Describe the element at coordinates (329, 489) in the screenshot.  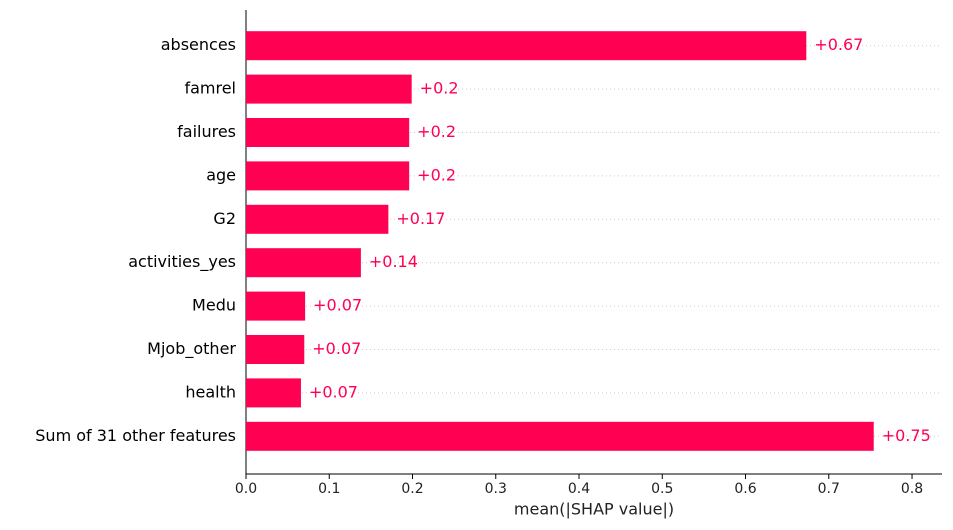
I see `x-tick-label: 0.1` at that location.